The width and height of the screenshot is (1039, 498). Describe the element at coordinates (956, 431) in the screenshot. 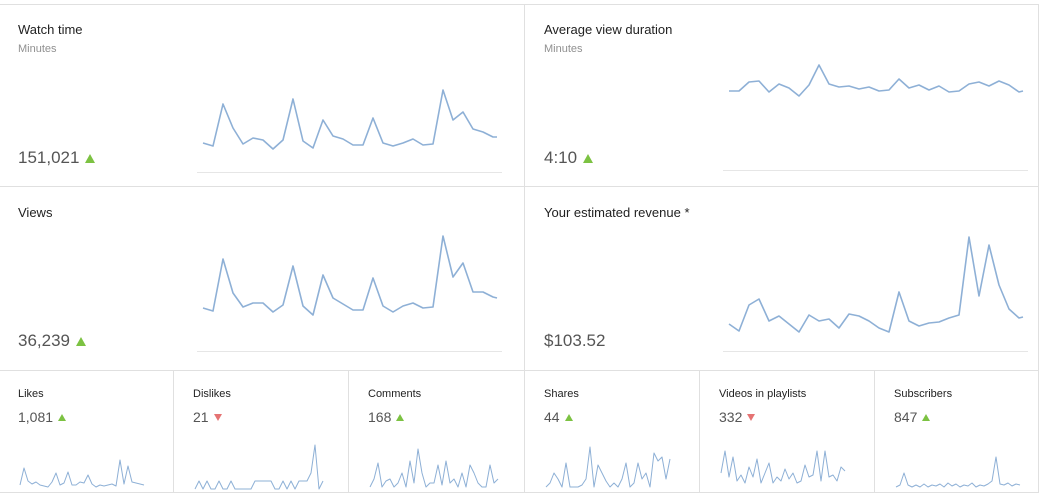

I see `subscribers-card: Subscribers 847` at that location.